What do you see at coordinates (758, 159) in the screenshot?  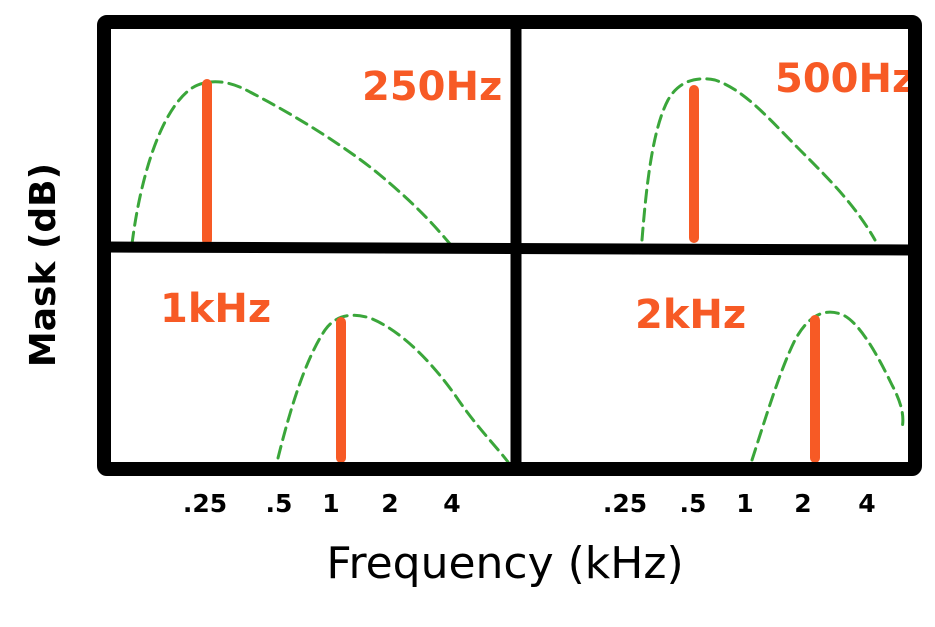 I see `masking-curve-500hz` at bounding box center [758, 159].